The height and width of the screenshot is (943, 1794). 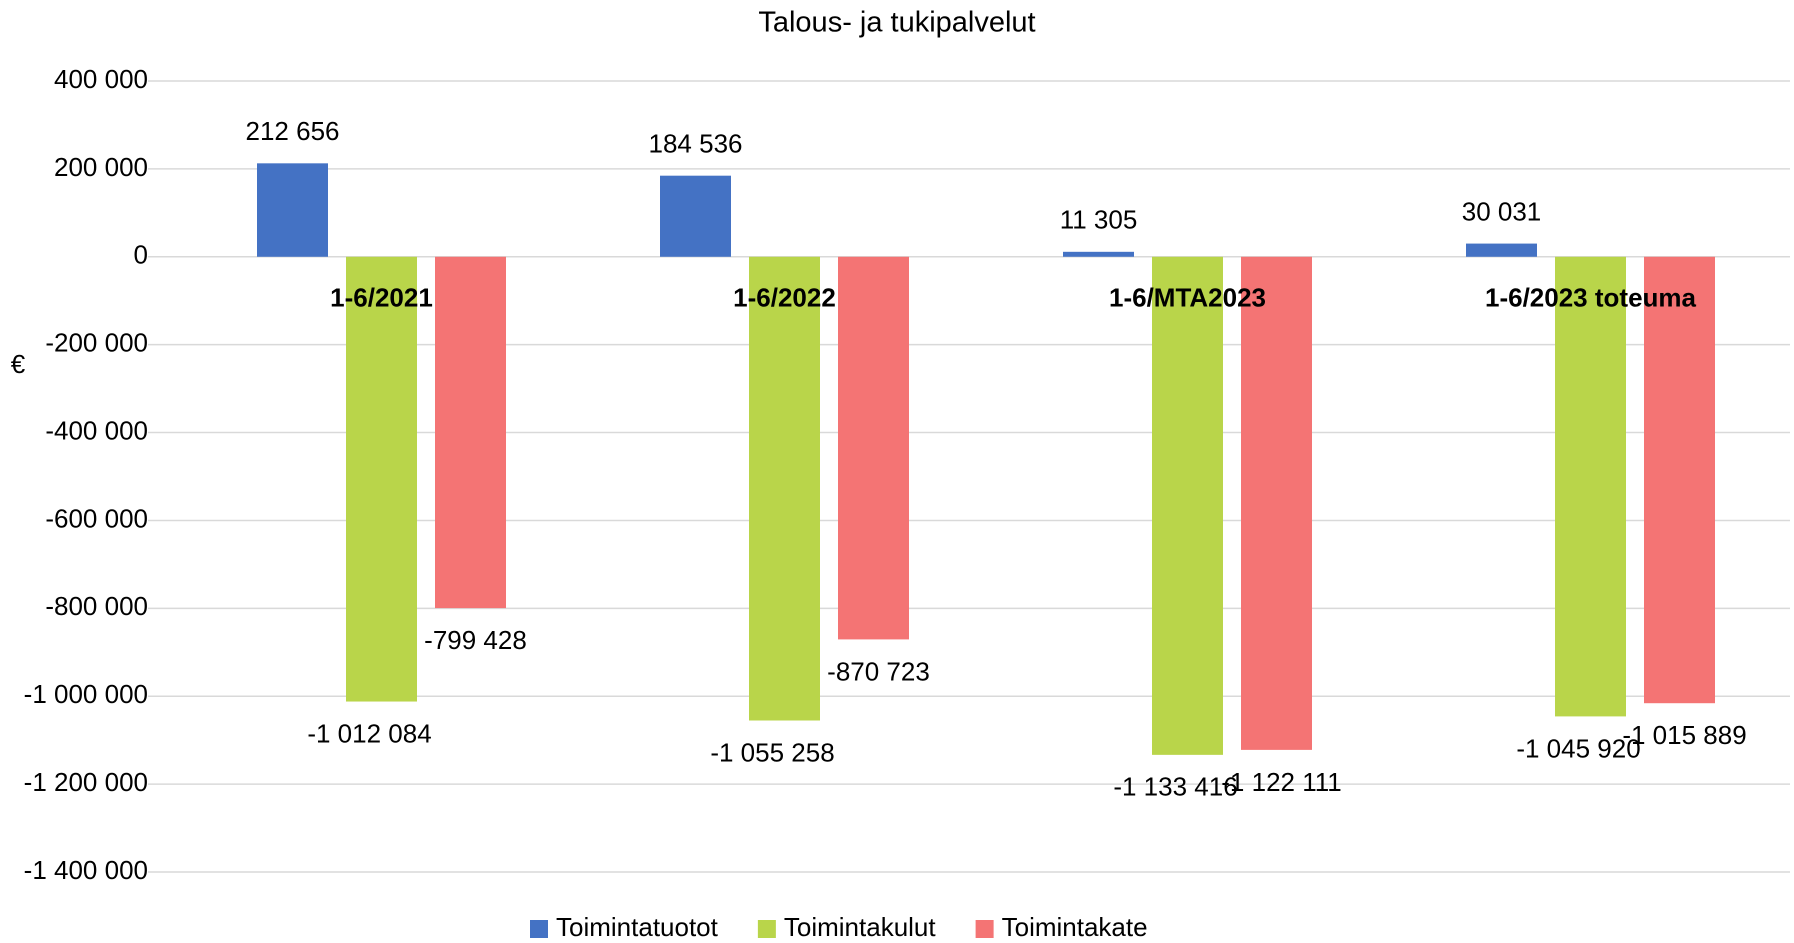 What do you see at coordinates (1578, 748) in the screenshot?
I see `data-label: -1 045 920` at bounding box center [1578, 748].